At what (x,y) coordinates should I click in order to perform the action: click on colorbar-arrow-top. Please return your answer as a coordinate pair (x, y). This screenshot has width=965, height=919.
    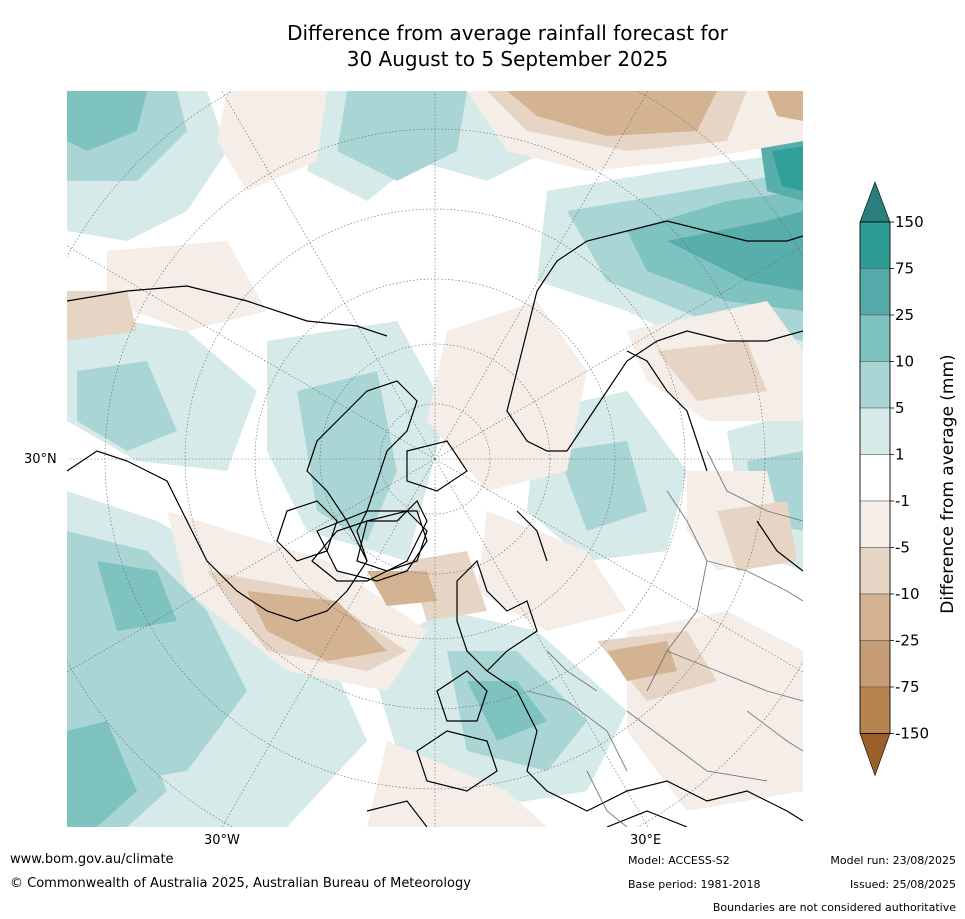
    Looking at the image, I should click on (875, 202).